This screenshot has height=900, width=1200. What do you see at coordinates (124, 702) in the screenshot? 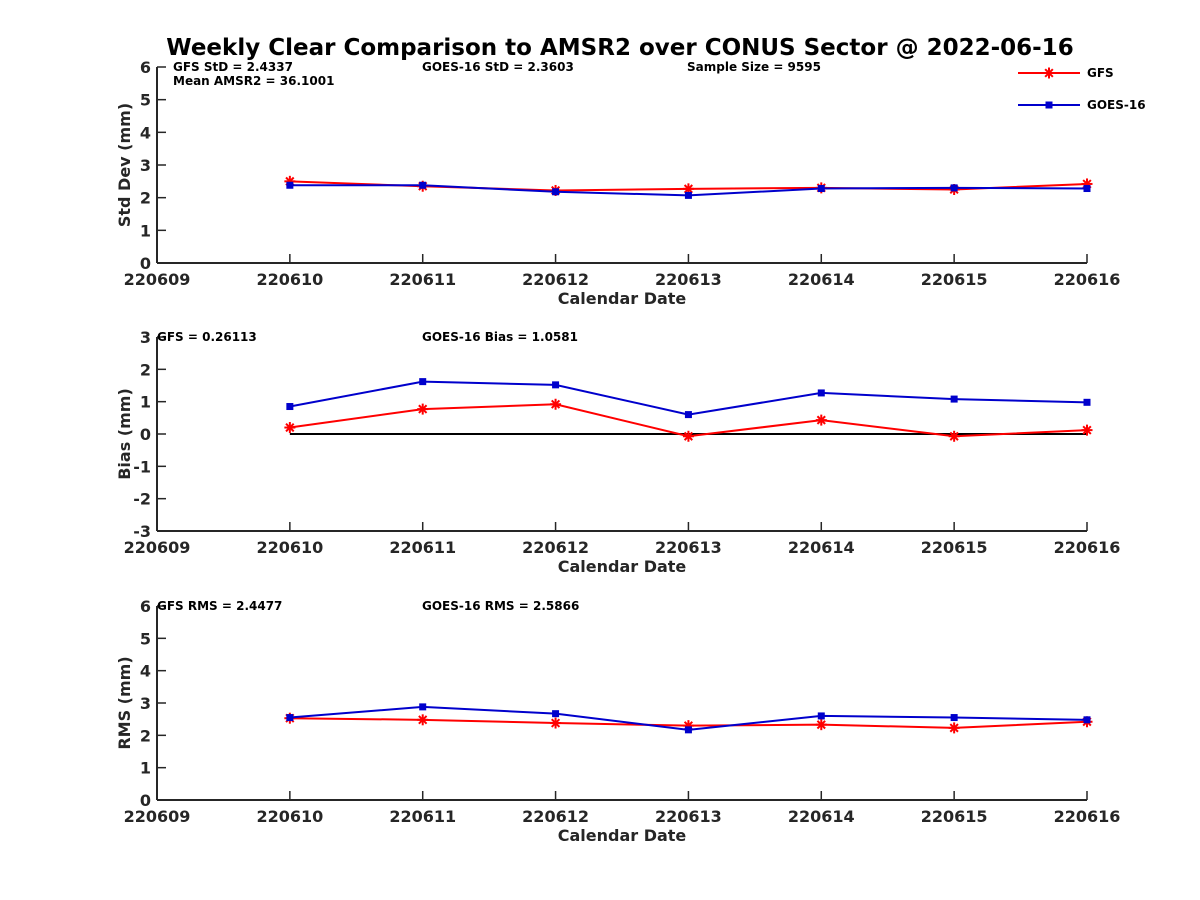
I see `y-axis-label: RMS (mm)` at bounding box center [124, 702].